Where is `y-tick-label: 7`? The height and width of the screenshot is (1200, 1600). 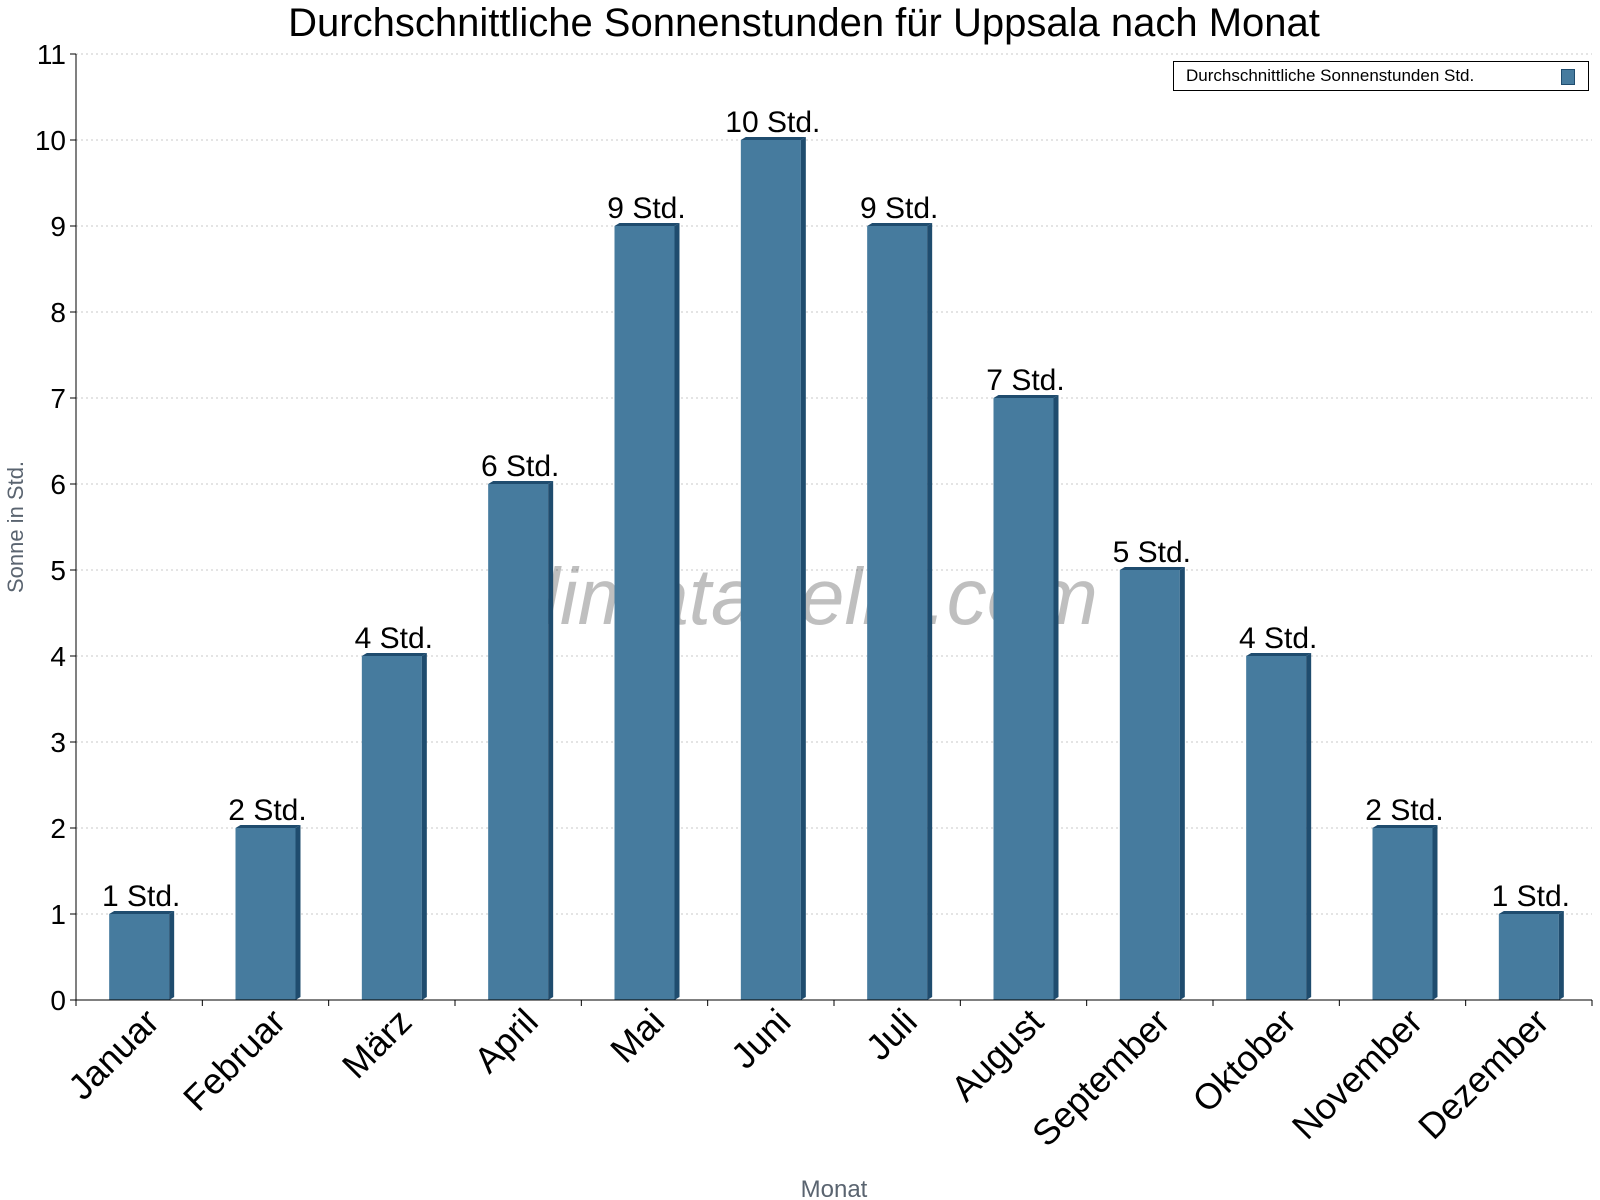 y-tick-label: 7 is located at coordinates (58, 398).